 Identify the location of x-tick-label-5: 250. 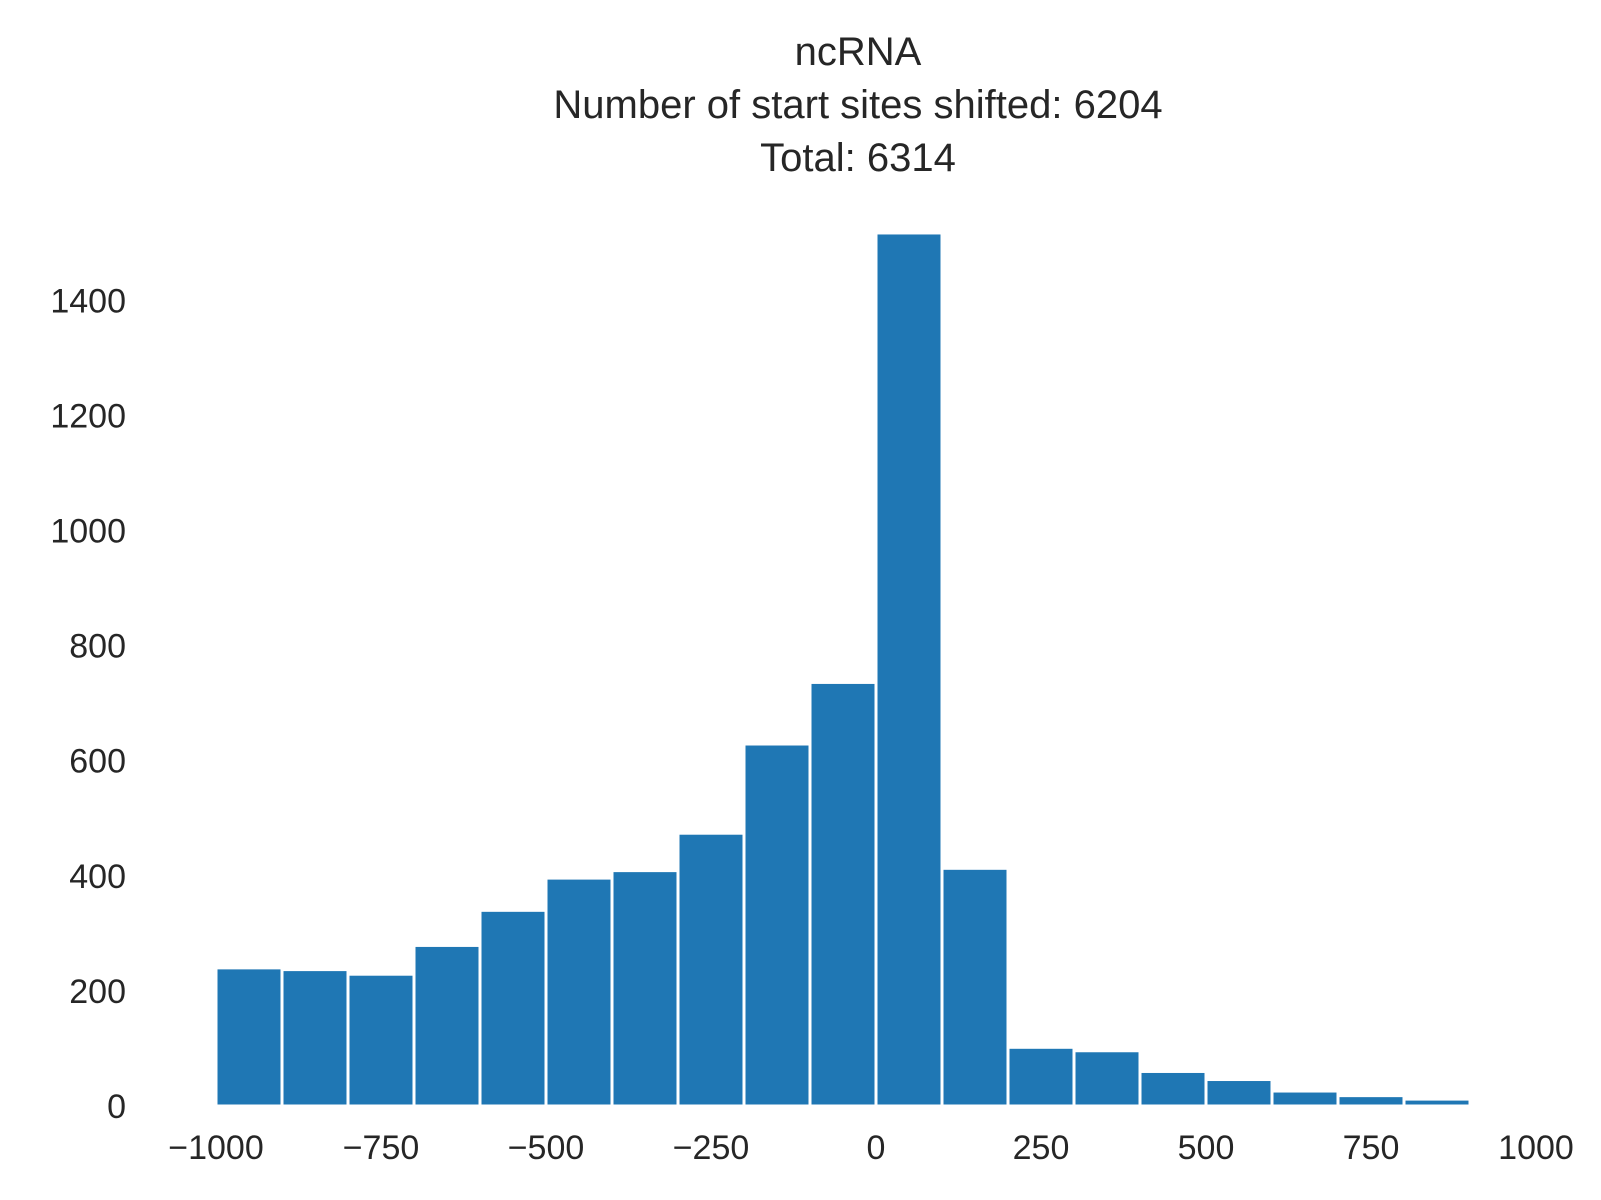
(1041, 1148).